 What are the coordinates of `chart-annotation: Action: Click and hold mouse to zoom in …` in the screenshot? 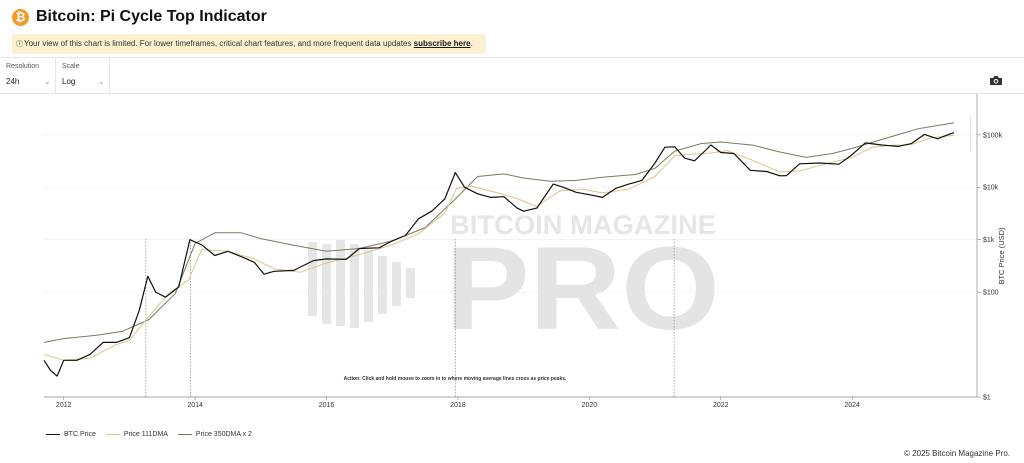 It's located at (455, 379).